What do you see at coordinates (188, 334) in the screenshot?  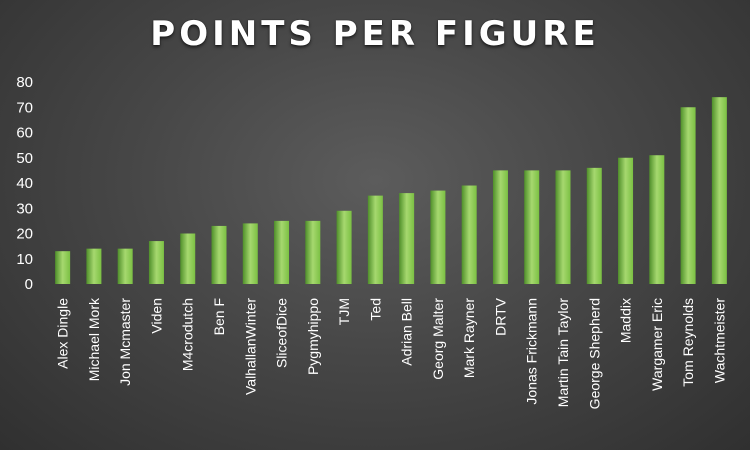 I see `category-label: M4crodutch` at bounding box center [188, 334].